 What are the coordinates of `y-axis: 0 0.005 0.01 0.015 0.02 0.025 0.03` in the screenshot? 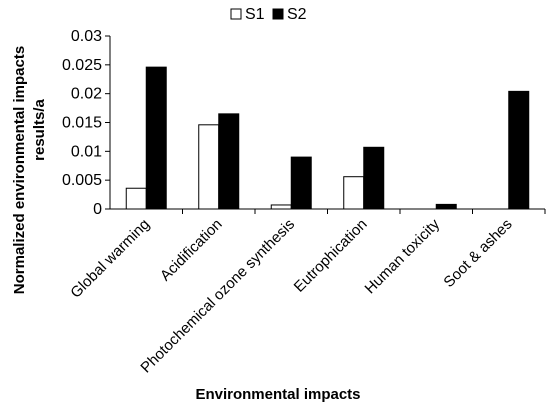 It's located at (86, 123).